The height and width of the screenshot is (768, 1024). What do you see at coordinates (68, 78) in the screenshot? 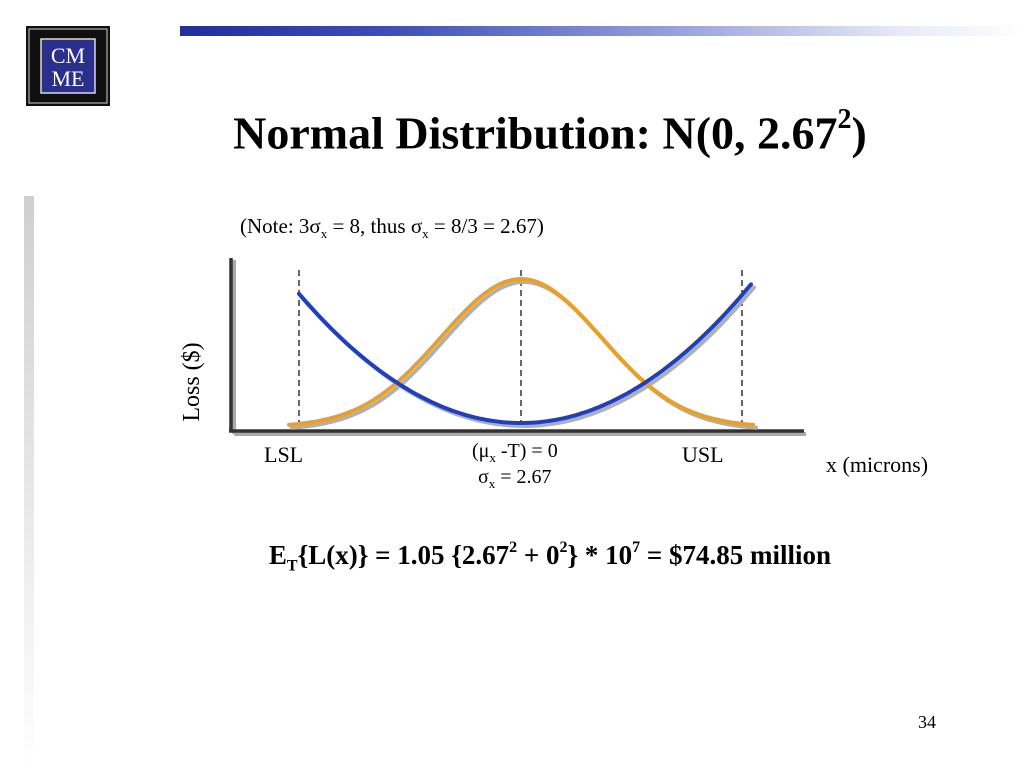
I see `logo-line-2: ME` at bounding box center [68, 78].